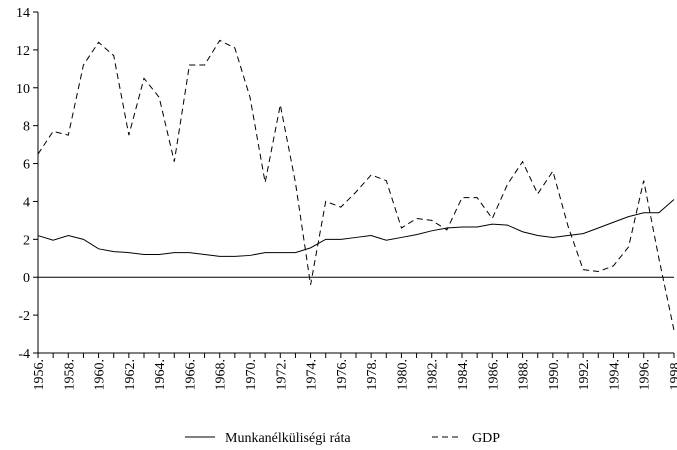 The width and height of the screenshot is (677, 450). Describe the element at coordinates (130, 375) in the screenshot. I see `x-tick-label: 1962.` at that location.